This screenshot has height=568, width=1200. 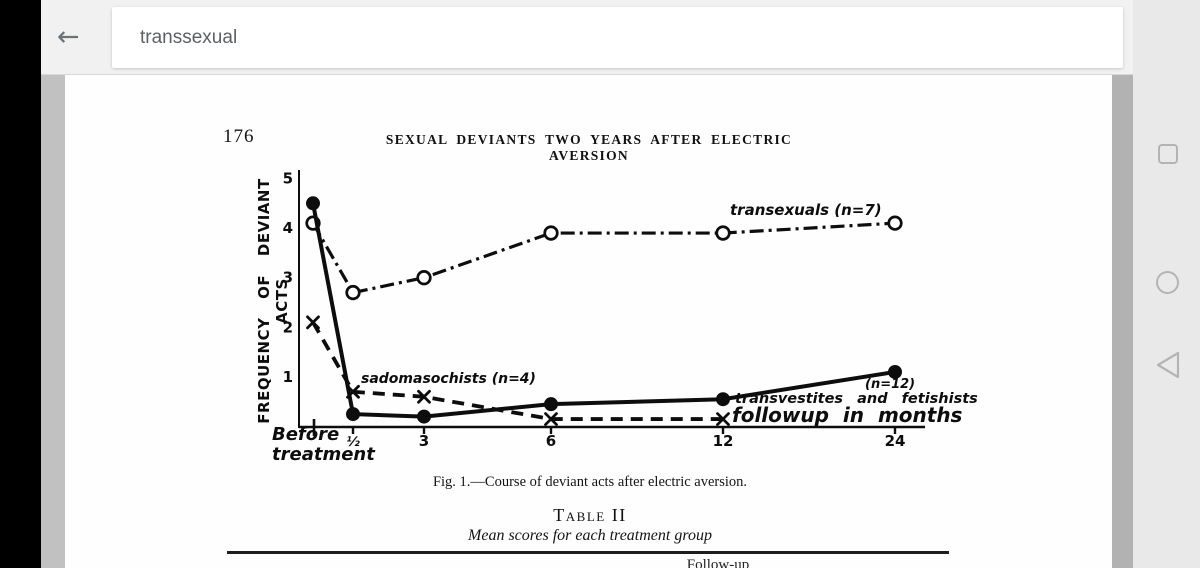 What do you see at coordinates (588, 552) in the screenshot?
I see `table-top-rule` at bounding box center [588, 552].